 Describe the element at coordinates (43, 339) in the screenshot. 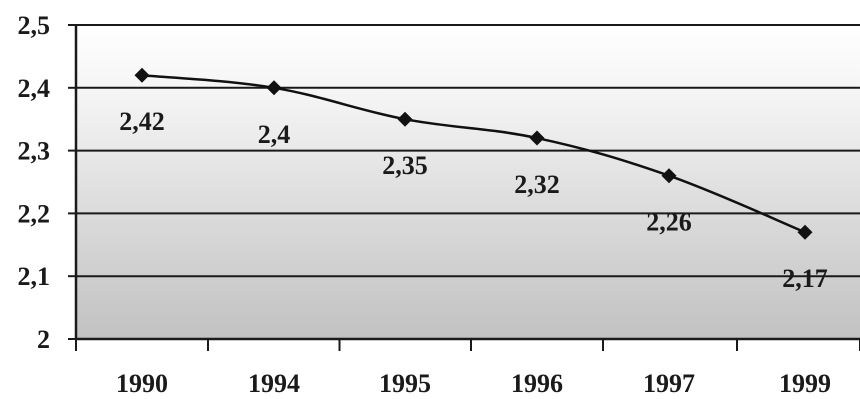

I see `y-tick-label: 2` at that location.